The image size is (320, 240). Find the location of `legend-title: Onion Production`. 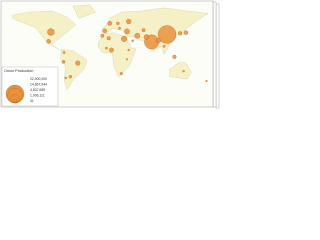

legend-title: Onion Production is located at coordinates (18, 71).